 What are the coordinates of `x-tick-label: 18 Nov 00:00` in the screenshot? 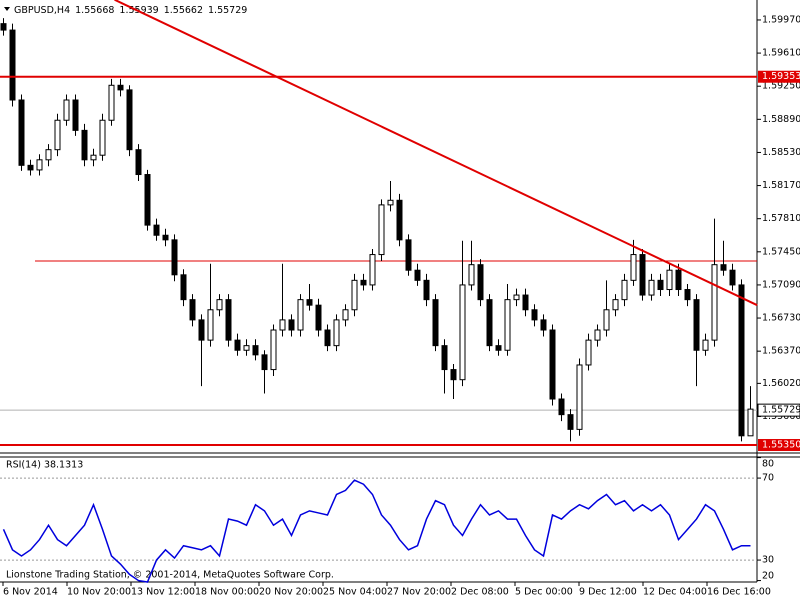 It's located at (227, 592).